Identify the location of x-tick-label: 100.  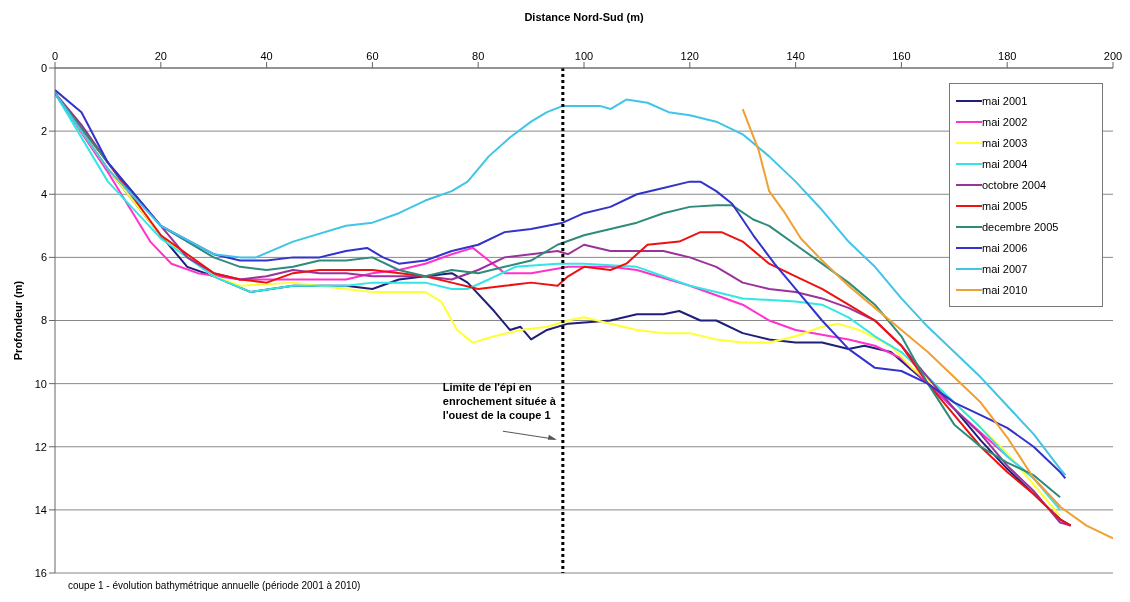
(584, 56).